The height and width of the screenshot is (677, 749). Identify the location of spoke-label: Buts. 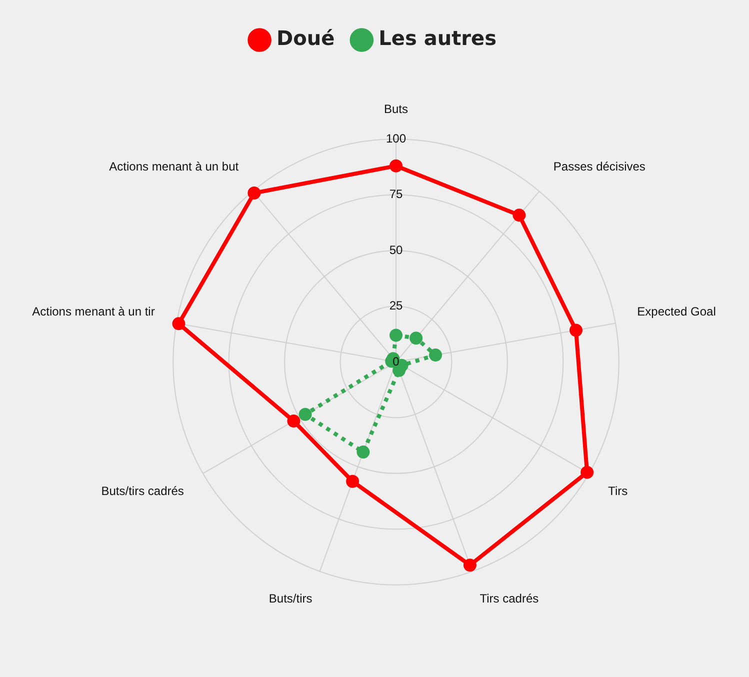
(396, 109).